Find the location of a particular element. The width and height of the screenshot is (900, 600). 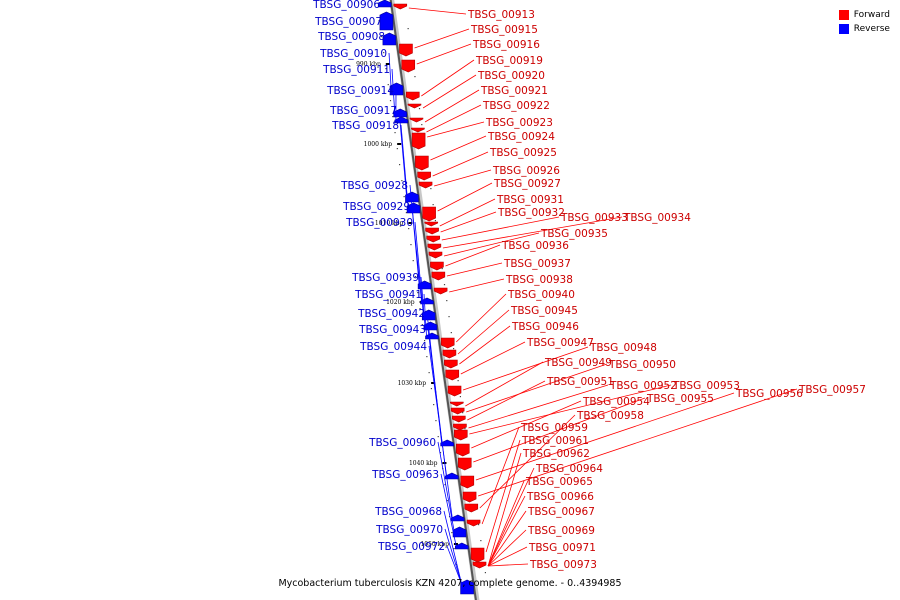

reverse-gene-label: TBSG_00928 is located at coordinates (374, 186).